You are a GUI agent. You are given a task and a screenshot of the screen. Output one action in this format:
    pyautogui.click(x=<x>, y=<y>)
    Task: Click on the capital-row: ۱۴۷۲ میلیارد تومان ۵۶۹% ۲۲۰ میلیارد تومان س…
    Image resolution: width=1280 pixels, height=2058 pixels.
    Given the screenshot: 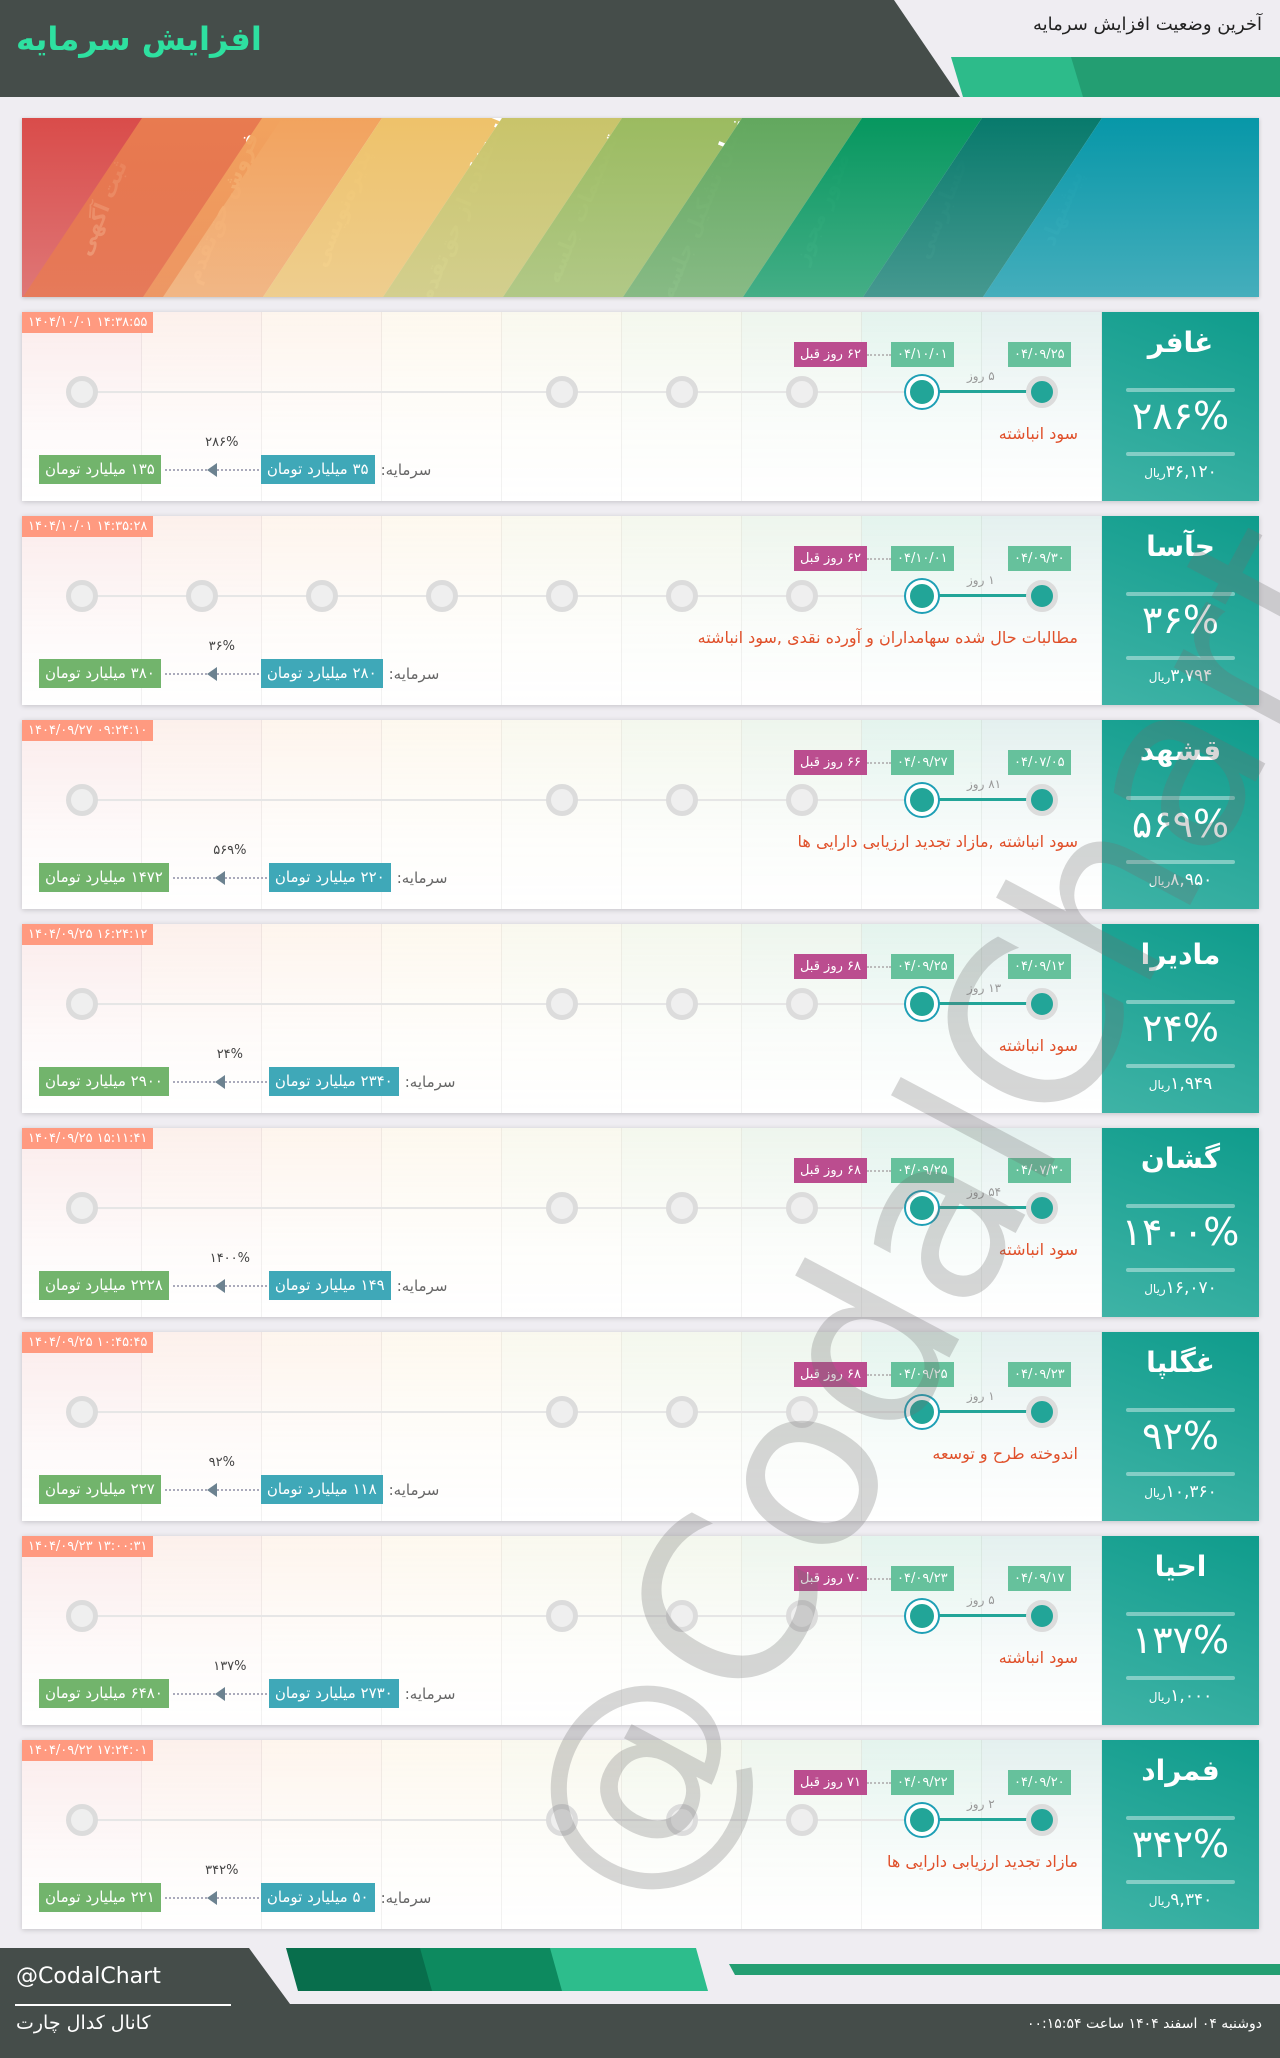 What is the action you would take?
    pyautogui.click(x=243, y=867)
    